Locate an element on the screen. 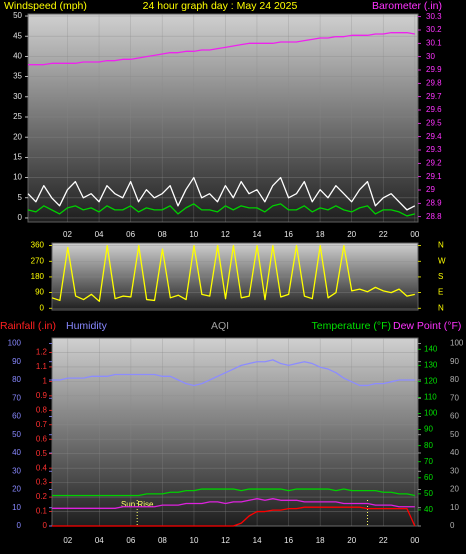  y-tick-label: 270 is located at coordinates (38, 260).